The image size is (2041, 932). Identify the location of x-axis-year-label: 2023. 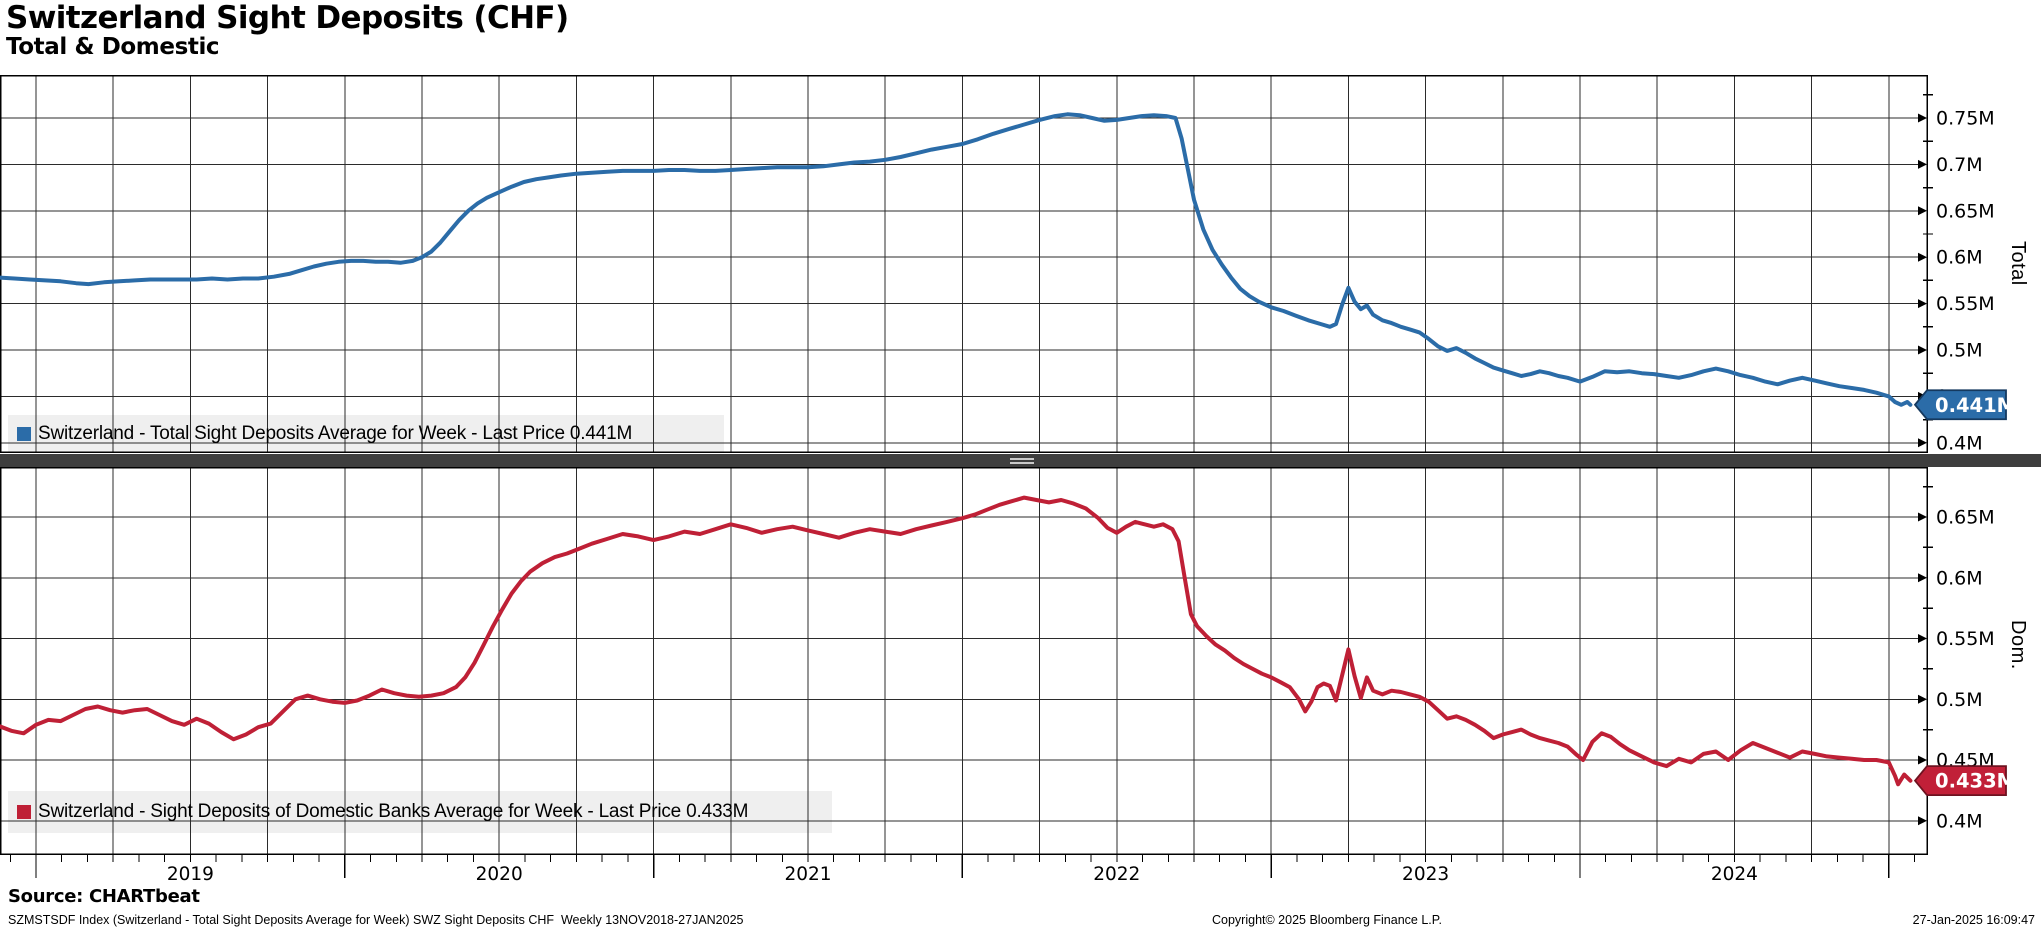
(1425, 874).